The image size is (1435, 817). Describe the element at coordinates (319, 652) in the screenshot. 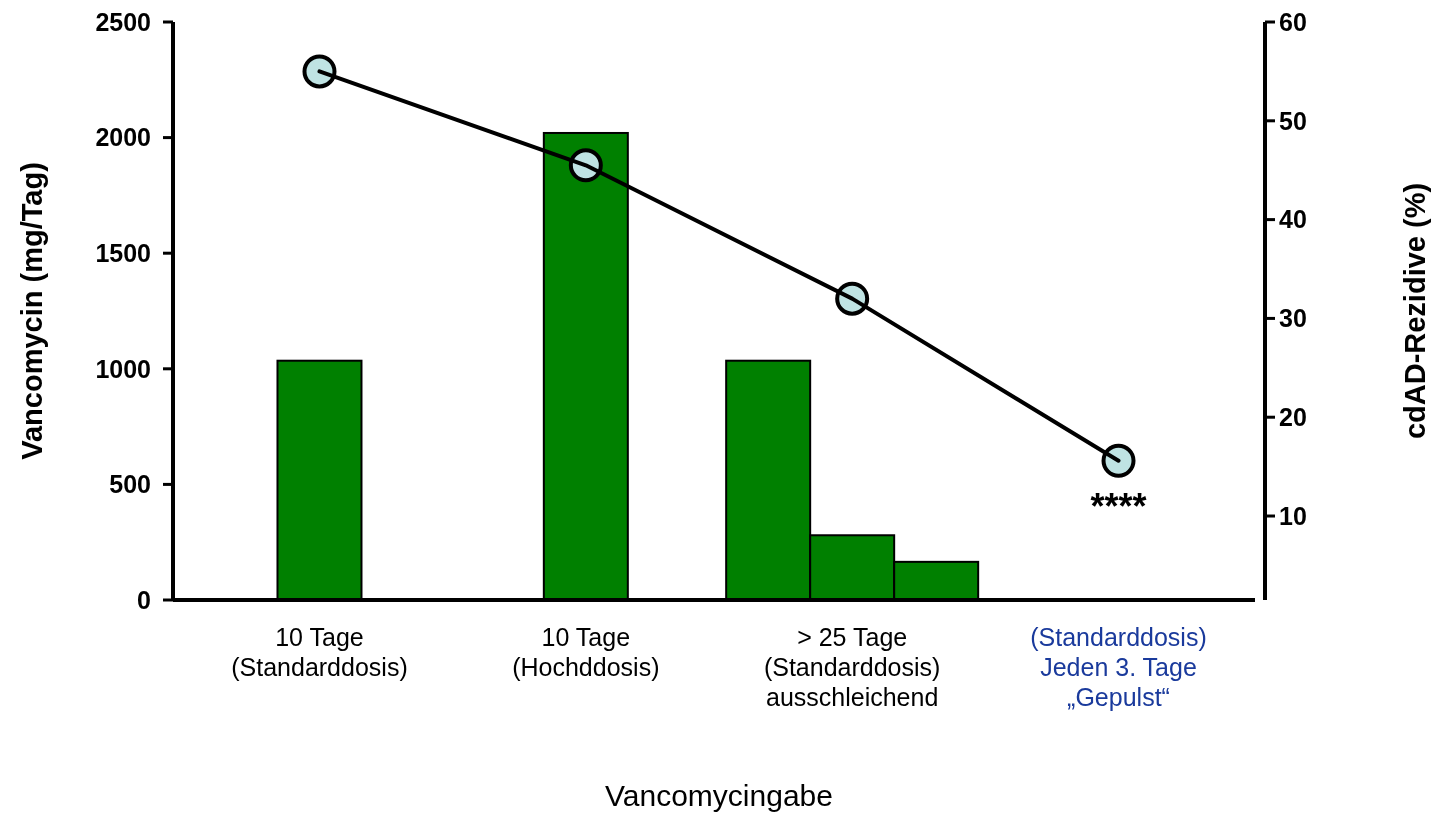

I see `x-tick-label: 10 Tage (Standarddosis)` at that location.